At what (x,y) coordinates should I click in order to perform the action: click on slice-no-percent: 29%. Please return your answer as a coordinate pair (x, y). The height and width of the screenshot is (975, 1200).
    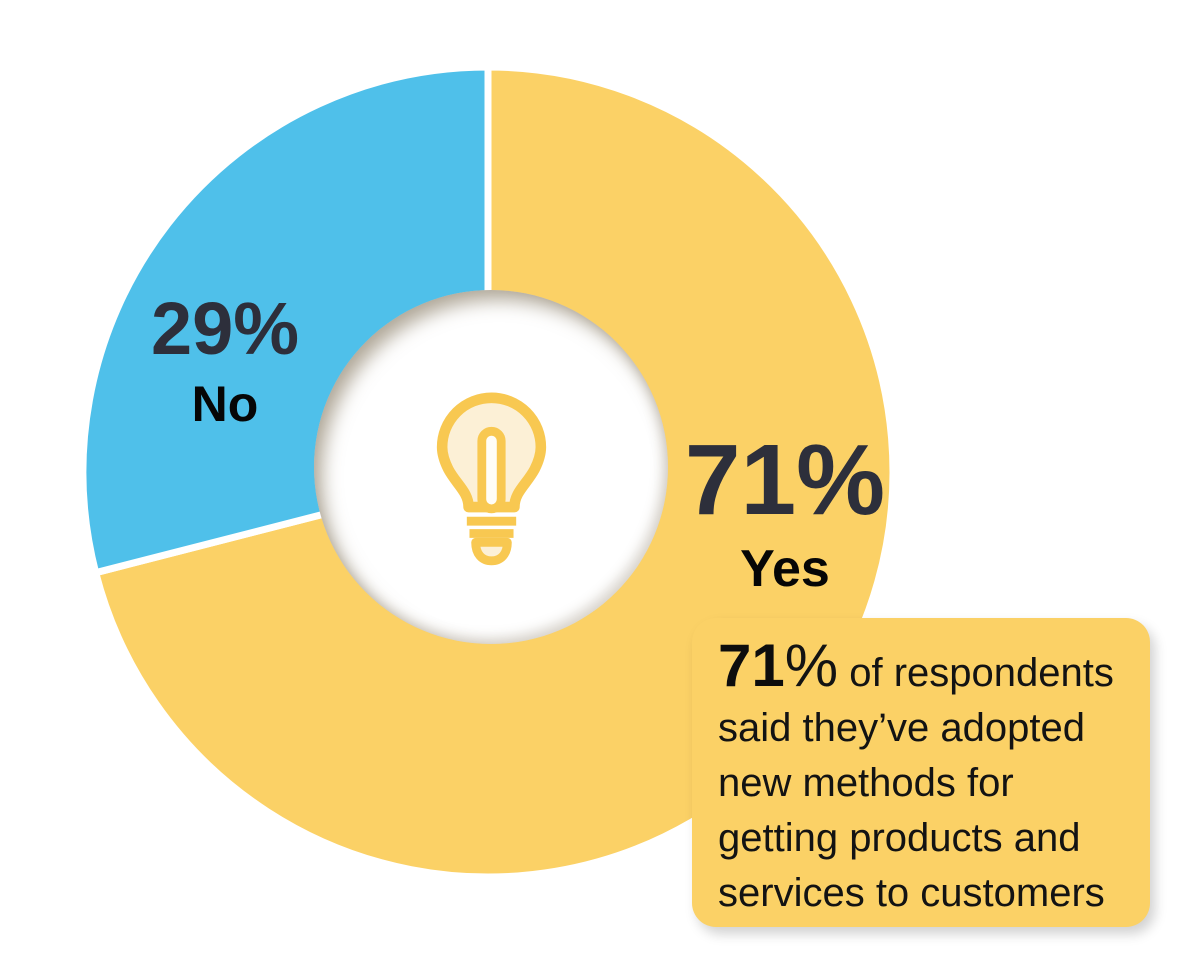
    Looking at the image, I should click on (225, 328).